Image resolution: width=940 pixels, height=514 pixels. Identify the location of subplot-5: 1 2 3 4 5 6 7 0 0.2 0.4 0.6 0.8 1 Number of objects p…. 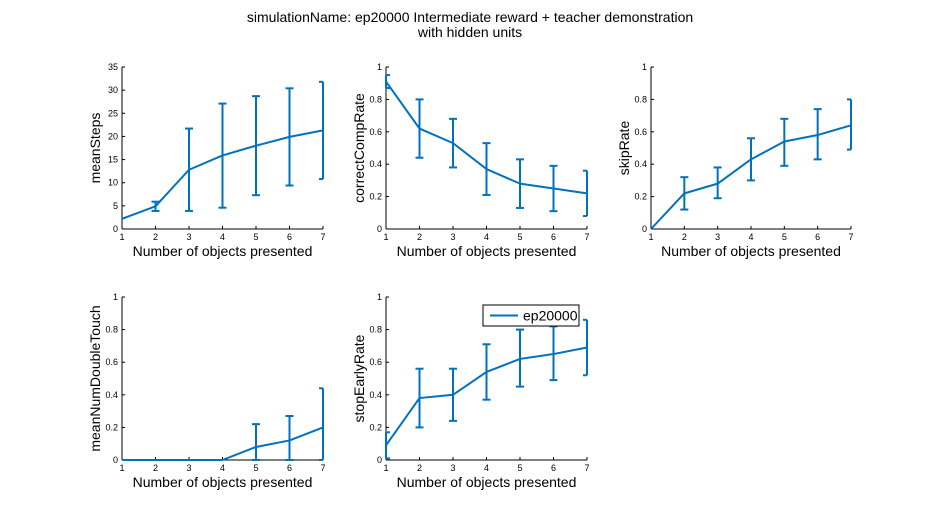
(470, 391).